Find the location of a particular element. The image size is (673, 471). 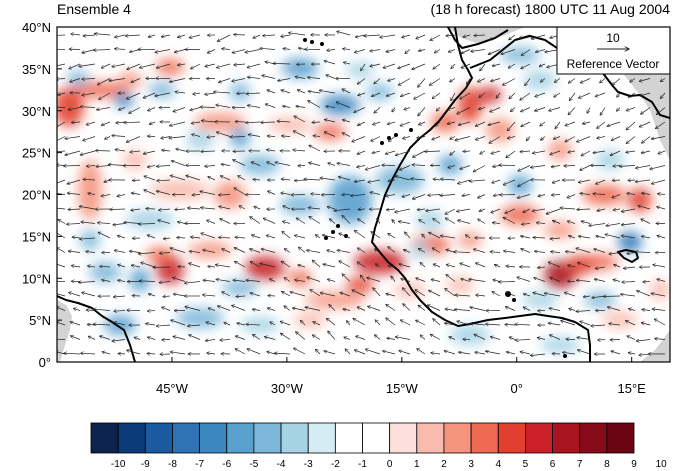

lon-tick-label: 15°E is located at coordinates (632, 388).